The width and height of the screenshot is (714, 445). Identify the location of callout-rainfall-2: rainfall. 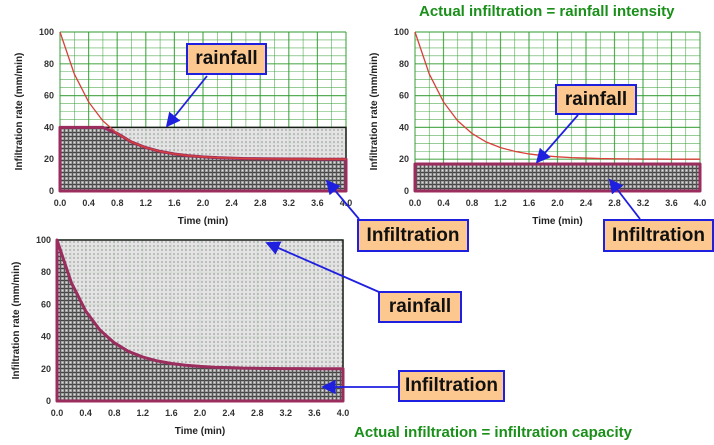
(596, 99).